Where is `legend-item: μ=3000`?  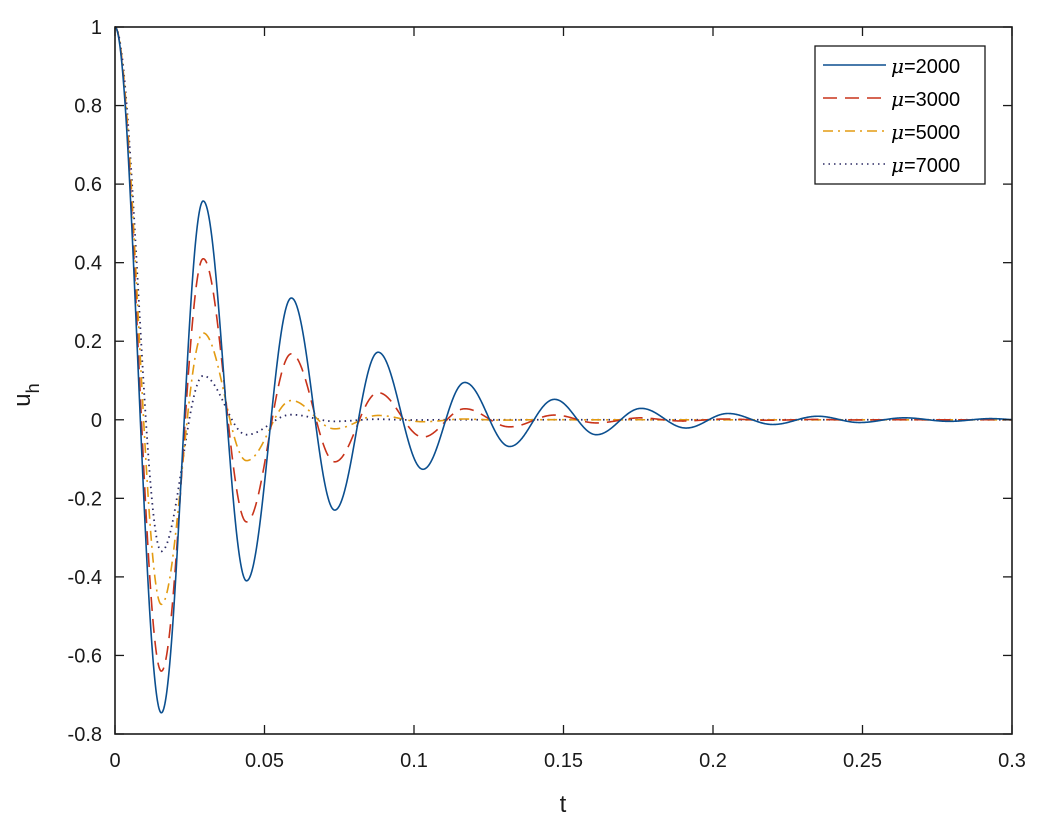 legend-item: μ=3000 is located at coordinates (891, 99).